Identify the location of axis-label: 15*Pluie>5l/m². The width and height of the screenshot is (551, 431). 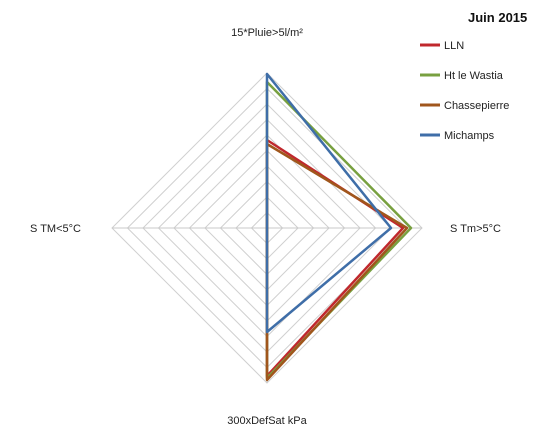
(267, 33).